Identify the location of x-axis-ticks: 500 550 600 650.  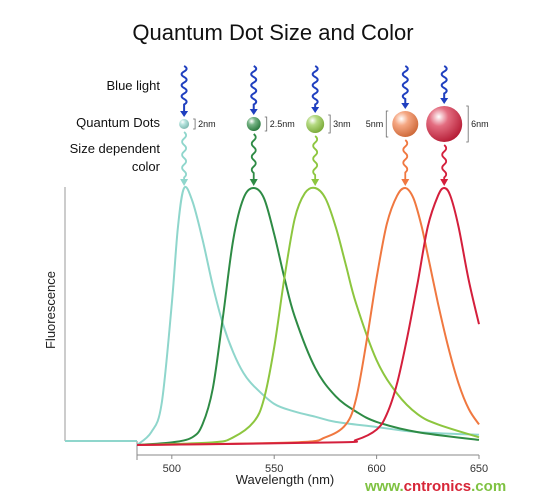
(325, 465).